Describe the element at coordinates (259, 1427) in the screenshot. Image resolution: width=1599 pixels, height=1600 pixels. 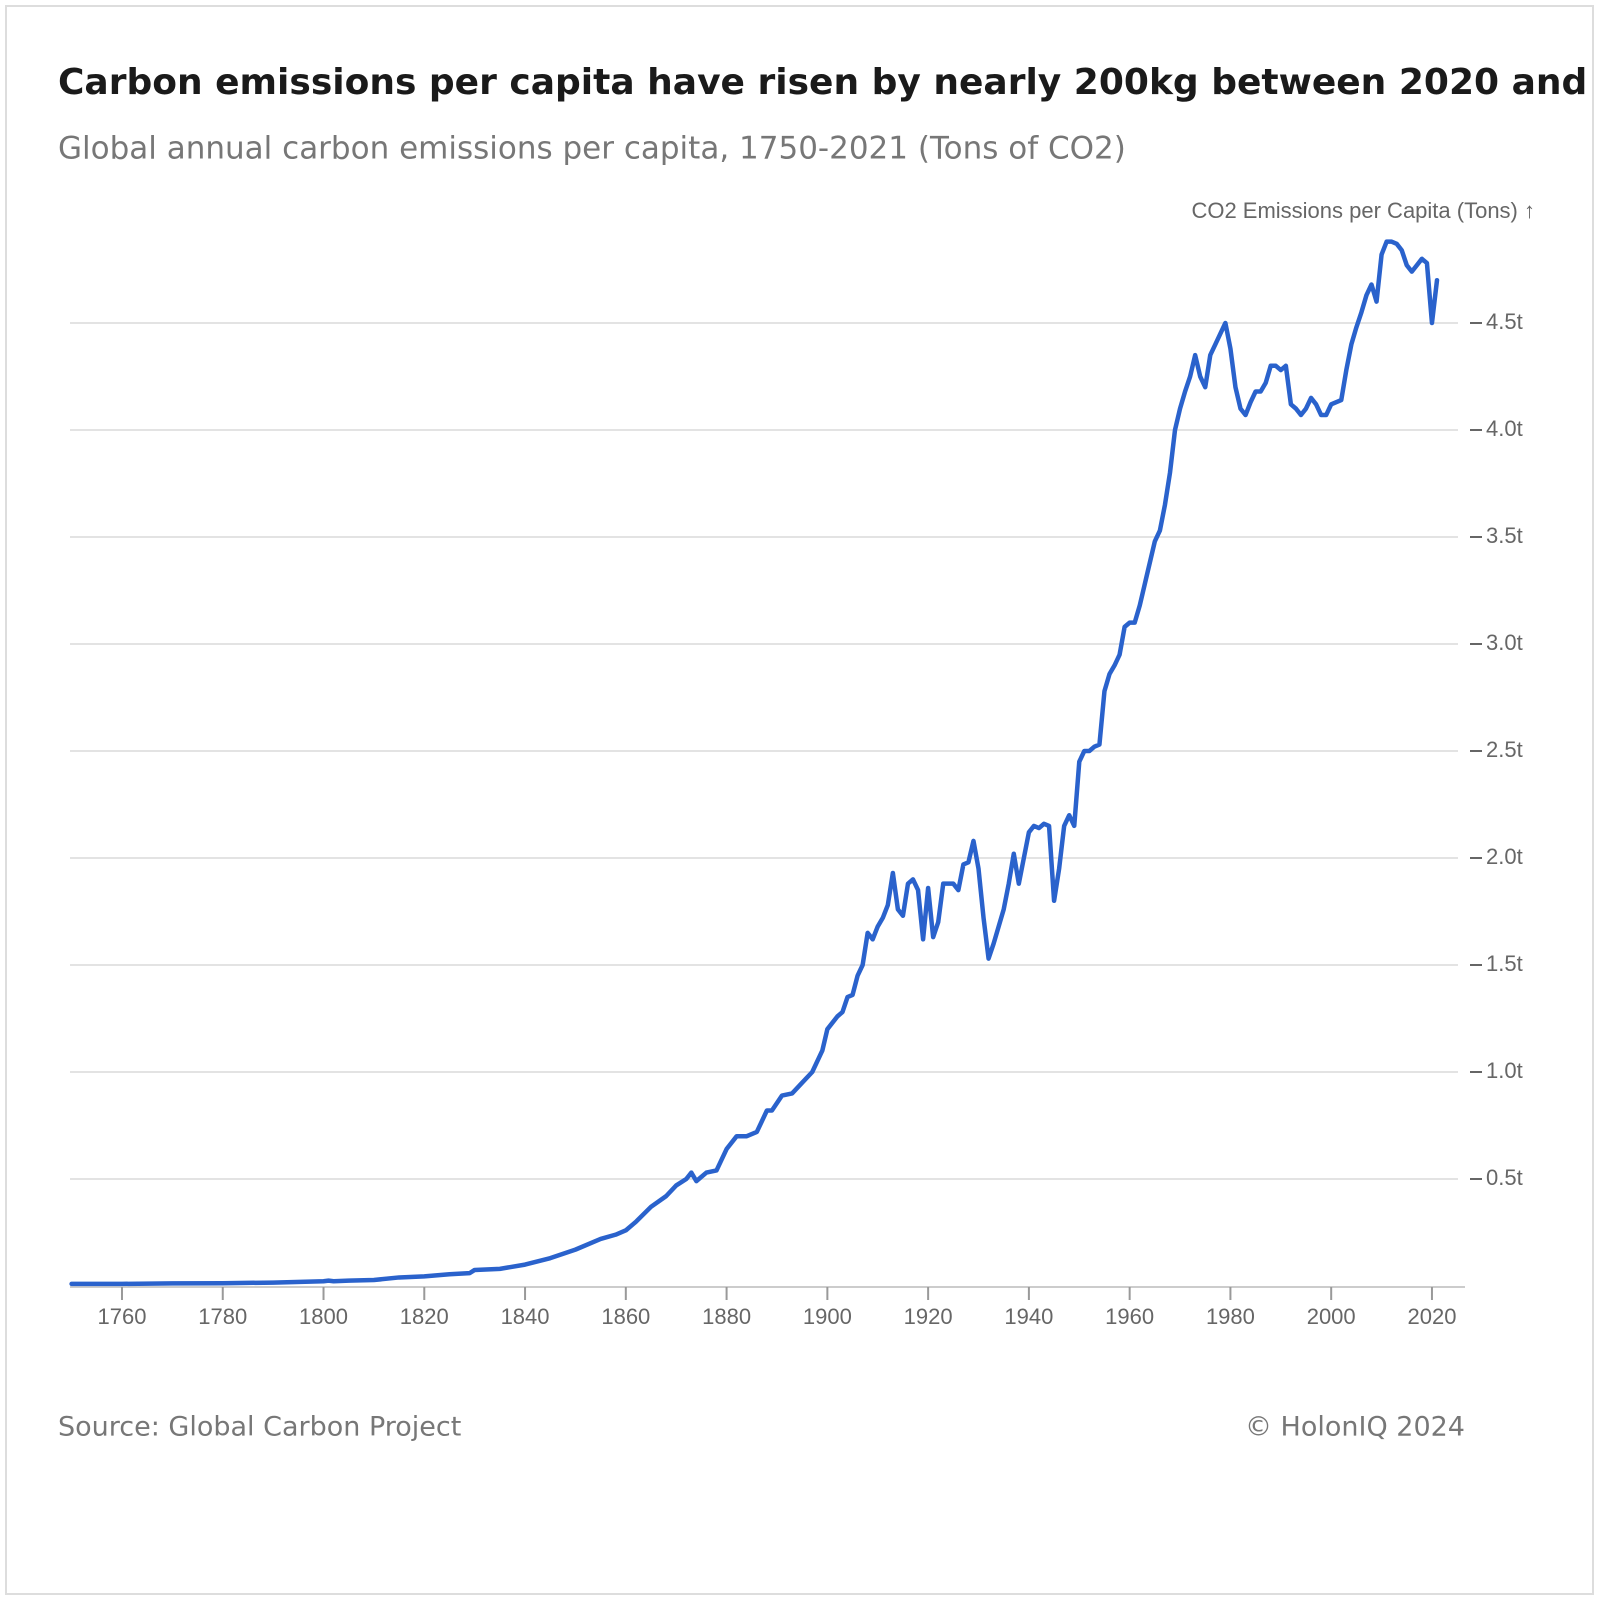
I see `source: Source: Global Carbon Project` at that location.